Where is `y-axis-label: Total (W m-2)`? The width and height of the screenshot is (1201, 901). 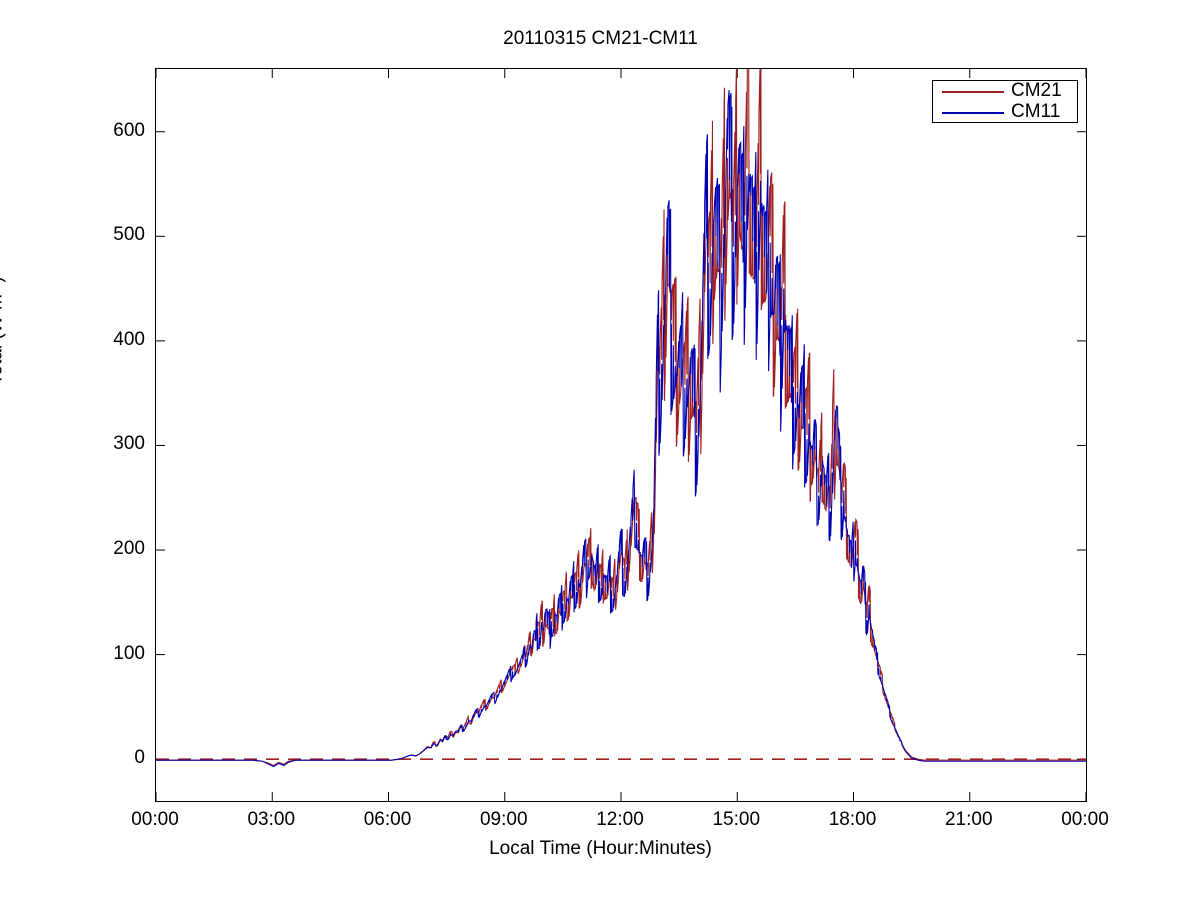
y-axis-label: Total (W m-2) is located at coordinates (3, 330).